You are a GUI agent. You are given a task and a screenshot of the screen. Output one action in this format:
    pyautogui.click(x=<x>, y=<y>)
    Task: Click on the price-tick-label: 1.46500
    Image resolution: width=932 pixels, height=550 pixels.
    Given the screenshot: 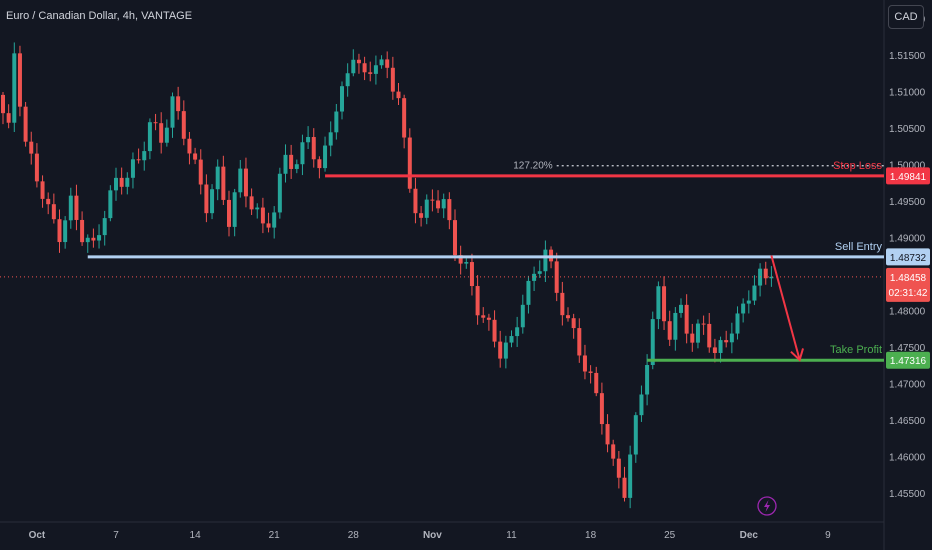 What is the action you would take?
    pyautogui.click(x=907, y=421)
    